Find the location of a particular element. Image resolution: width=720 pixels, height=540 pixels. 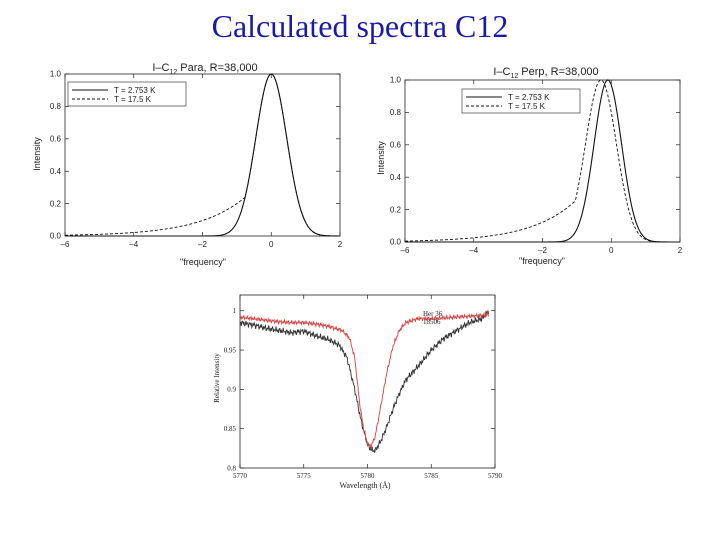

x-tick-label: 5775 is located at coordinates (304, 476).